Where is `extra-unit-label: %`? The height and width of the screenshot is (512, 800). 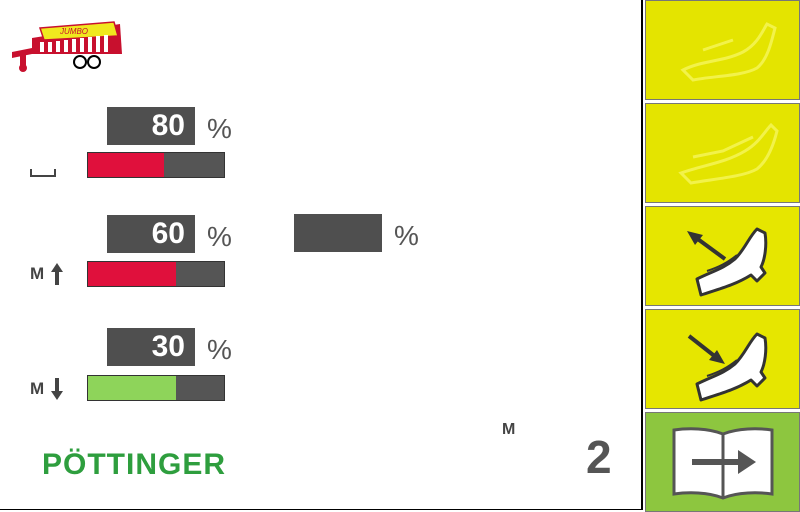
extra-unit-label: % is located at coordinates (406, 235).